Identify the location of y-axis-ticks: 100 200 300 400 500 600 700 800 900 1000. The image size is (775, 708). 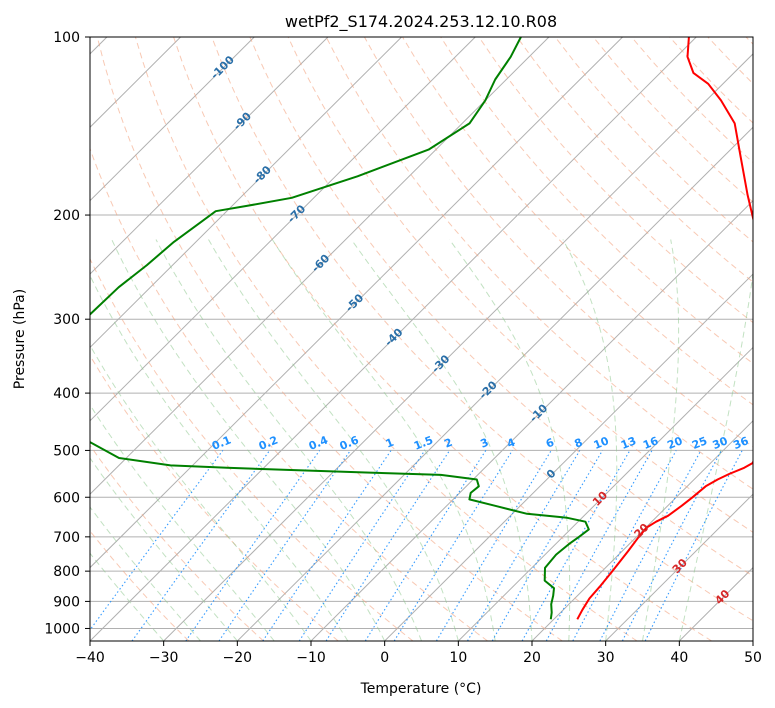
(67, 333).